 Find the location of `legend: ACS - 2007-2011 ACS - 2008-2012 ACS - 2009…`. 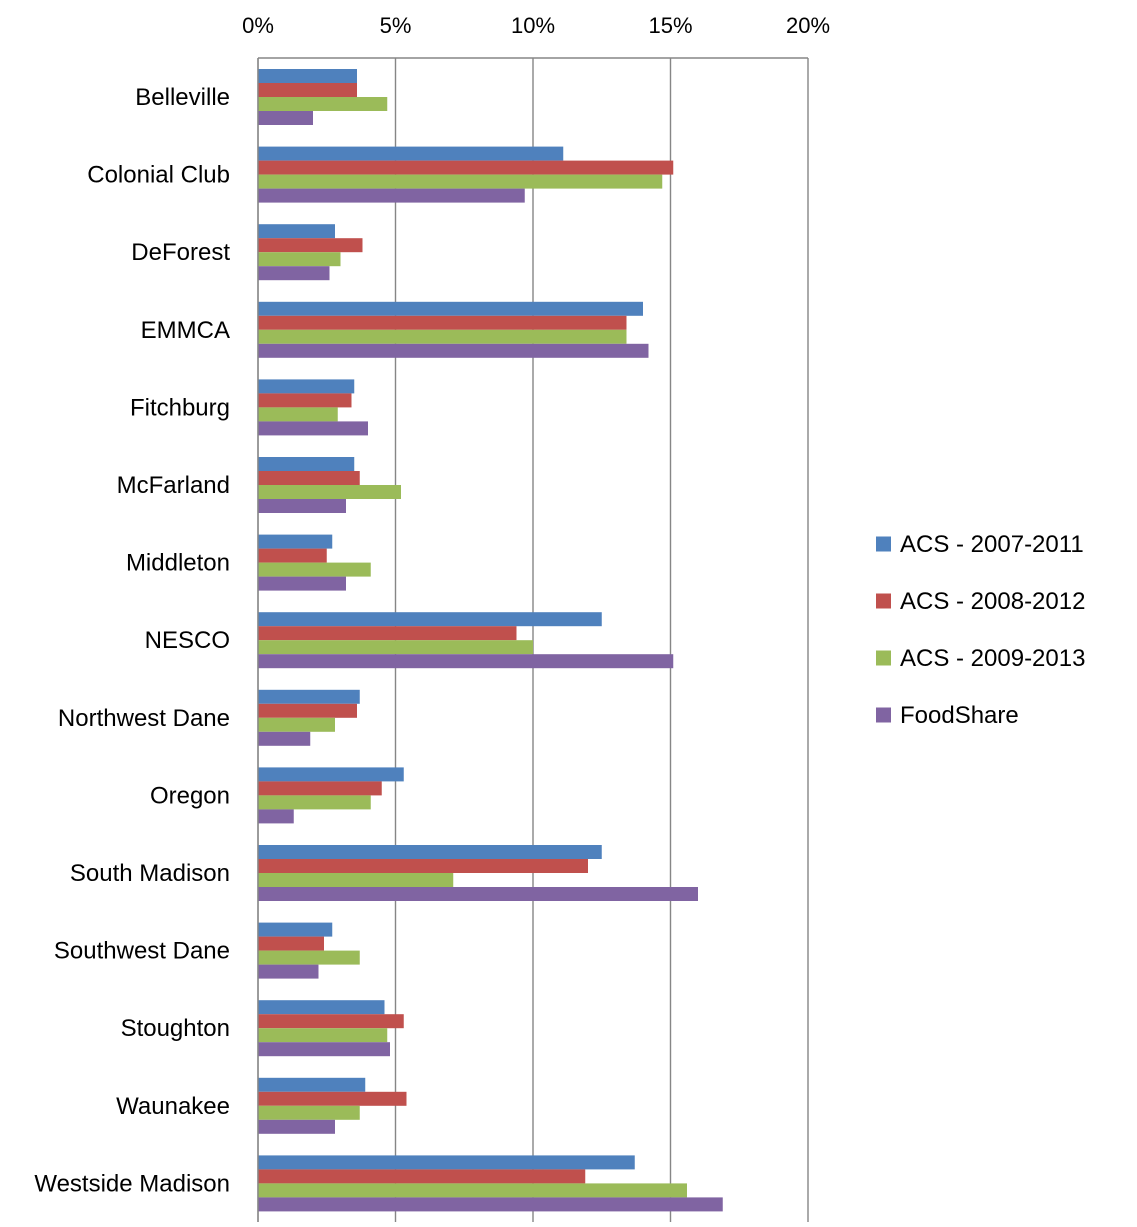

legend: ACS - 2007-2011 ACS - 2008-2012 ACS - 2009… is located at coordinates (980, 630).